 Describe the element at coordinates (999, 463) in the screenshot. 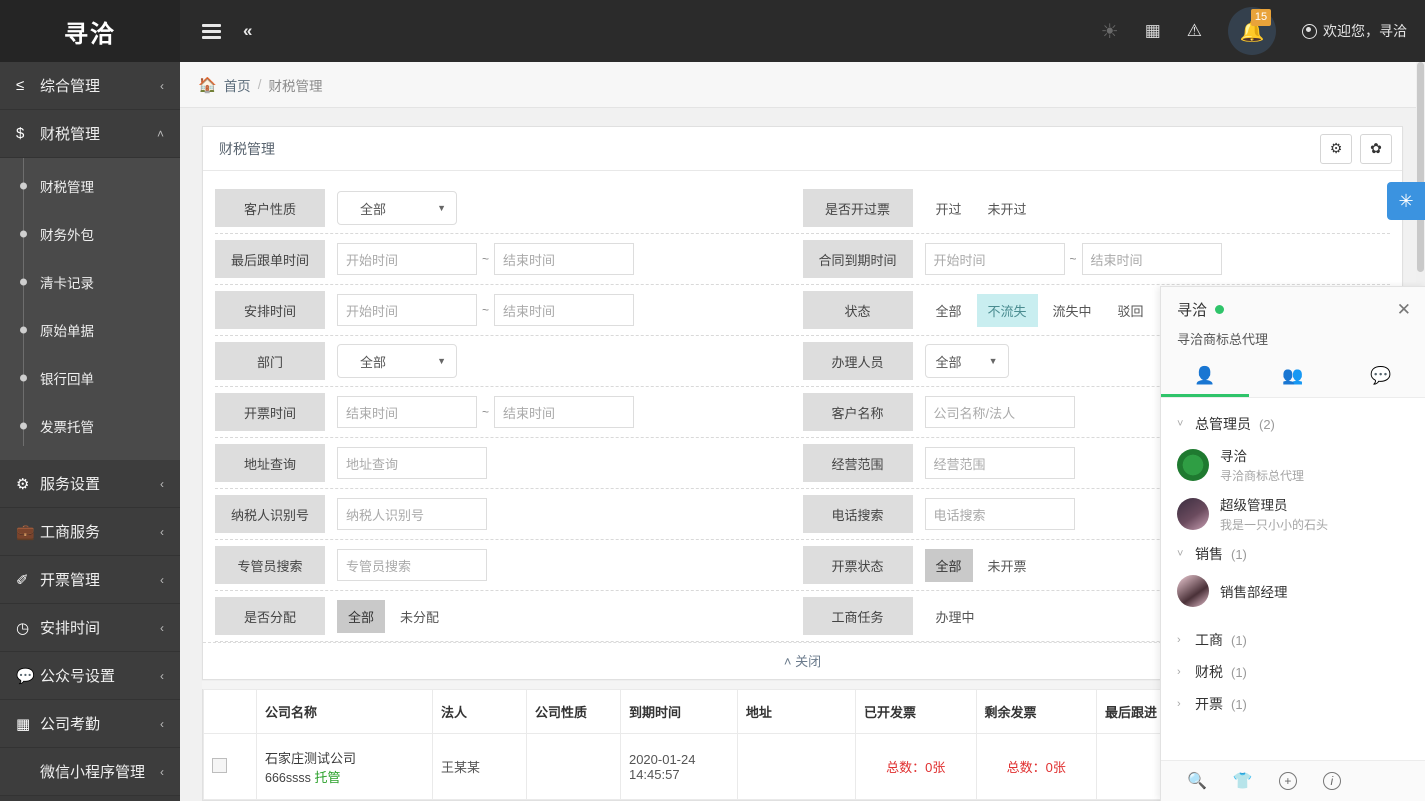

I see `business-scope-input: 经营范围` at that location.